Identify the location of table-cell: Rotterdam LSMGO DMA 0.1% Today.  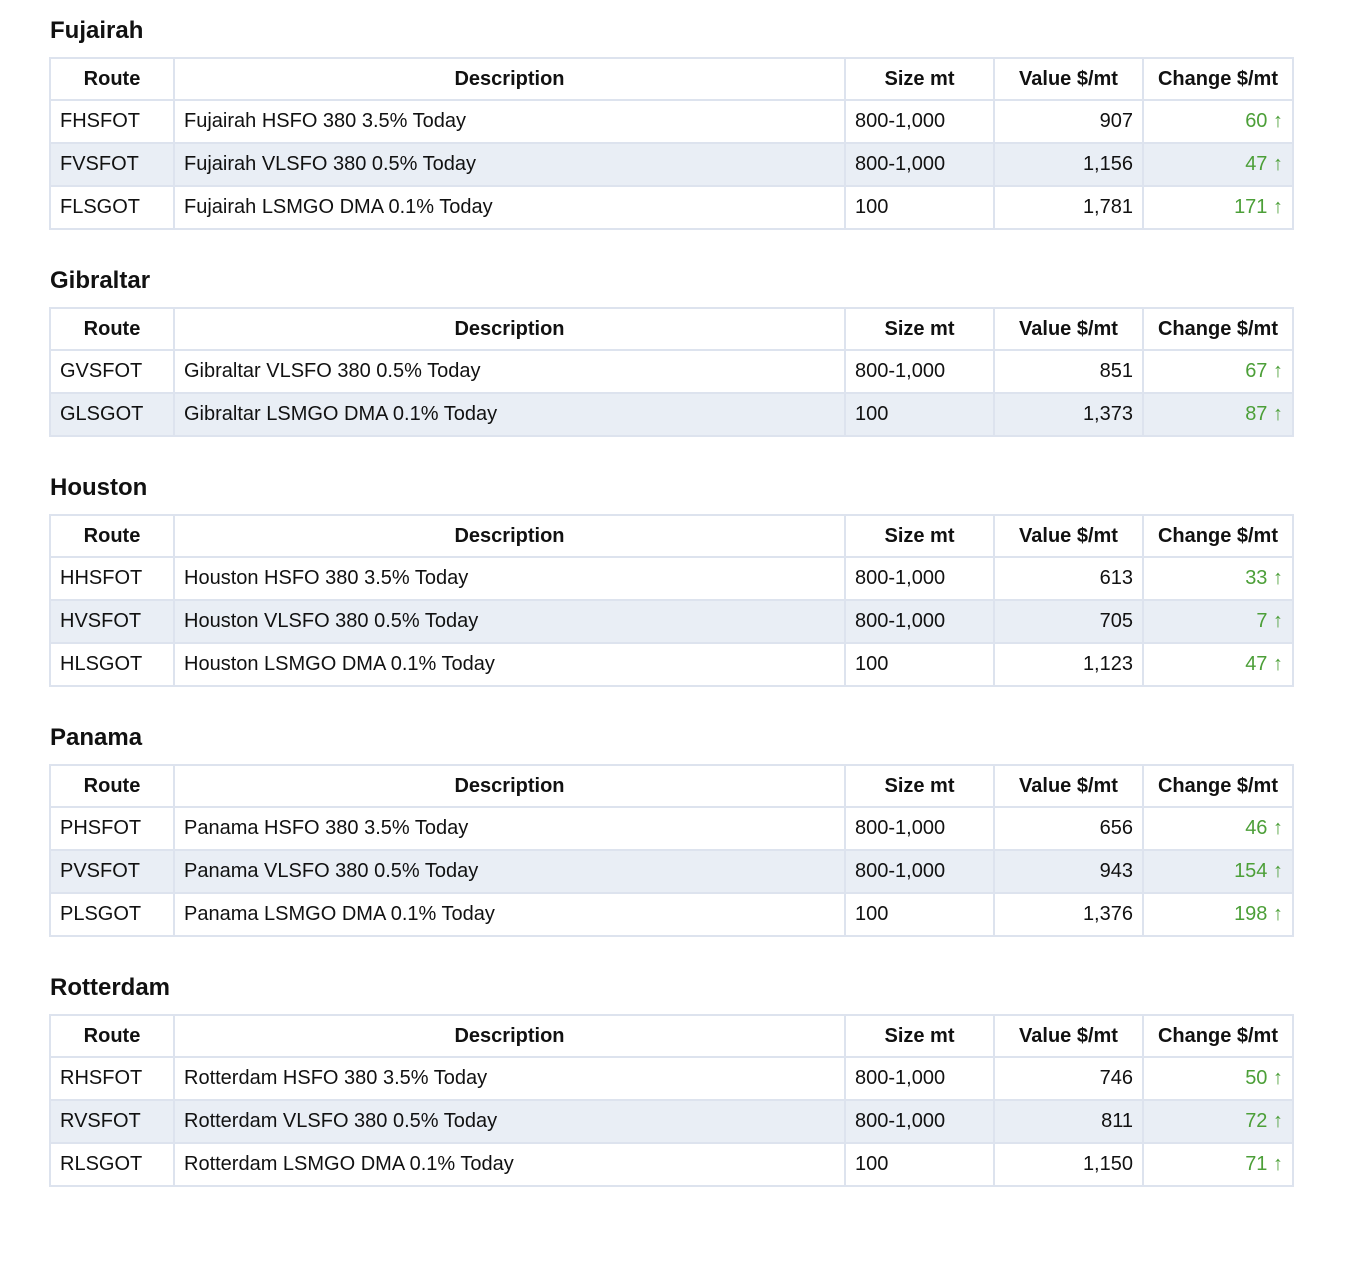
(509, 1164).